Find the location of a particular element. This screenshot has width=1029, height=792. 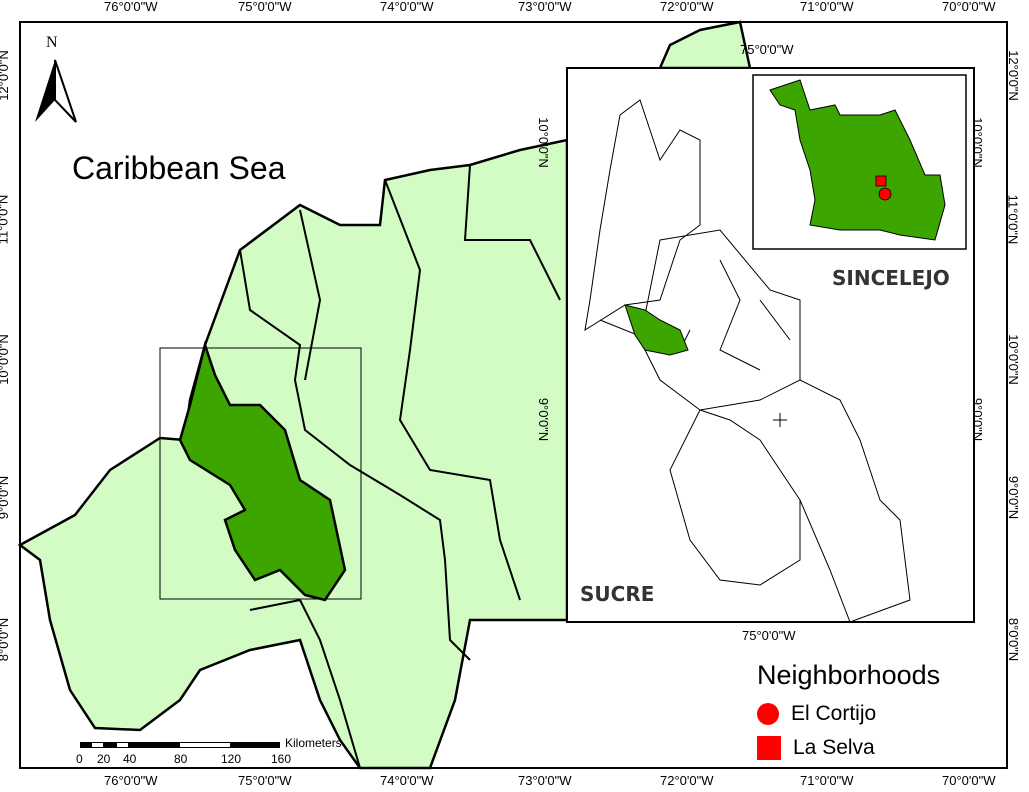

scale-tick: 0 is located at coordinates (79, 759).